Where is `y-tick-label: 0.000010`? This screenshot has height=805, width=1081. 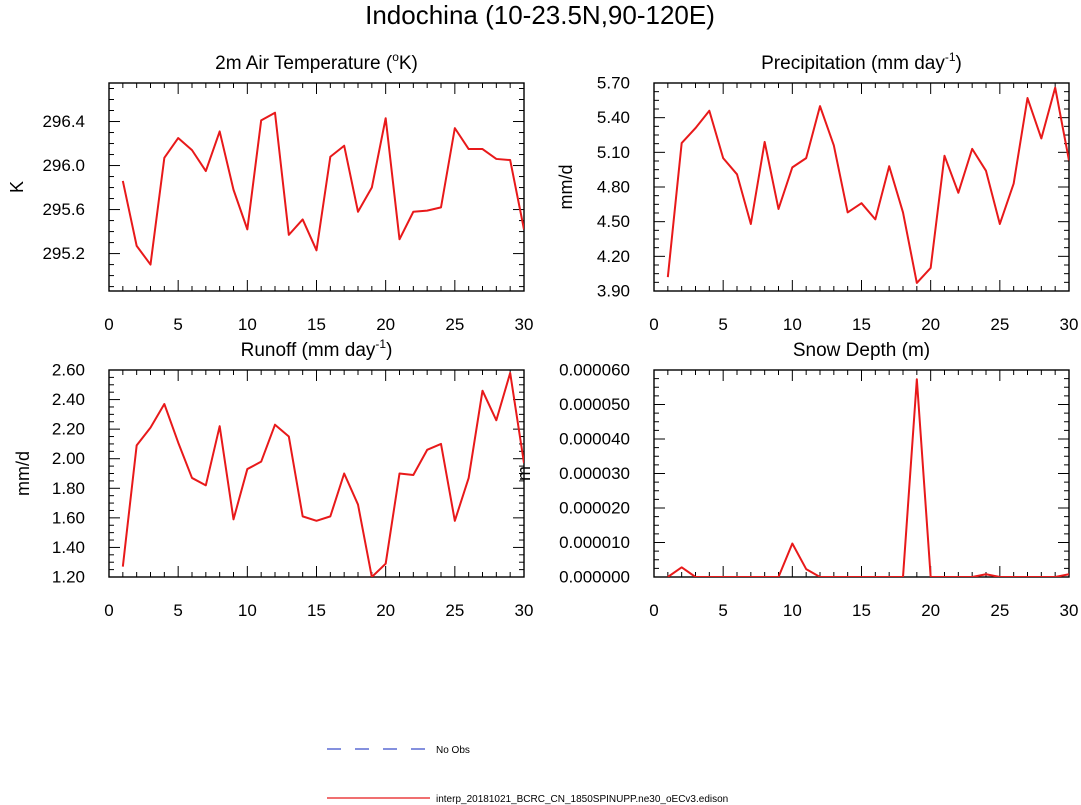 y-tick-label: 0.000010 is located at coordinates (594, 542).